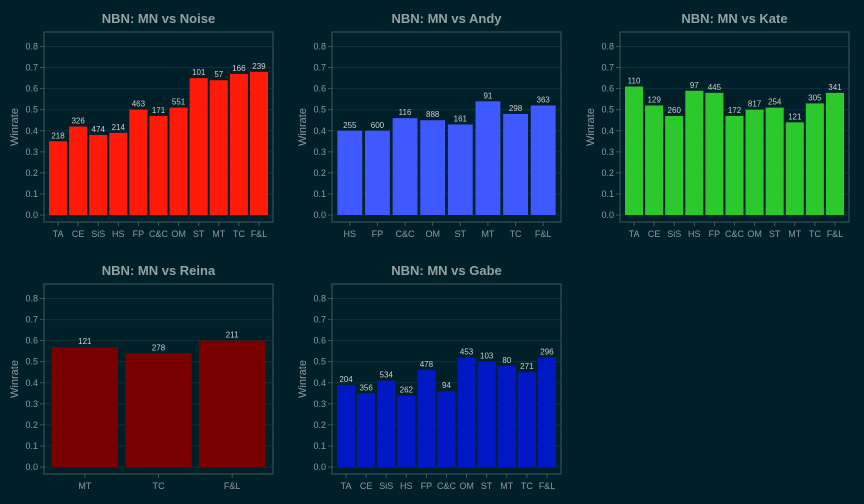  I want to click on bar-data-label: 161, so click(461, 118).